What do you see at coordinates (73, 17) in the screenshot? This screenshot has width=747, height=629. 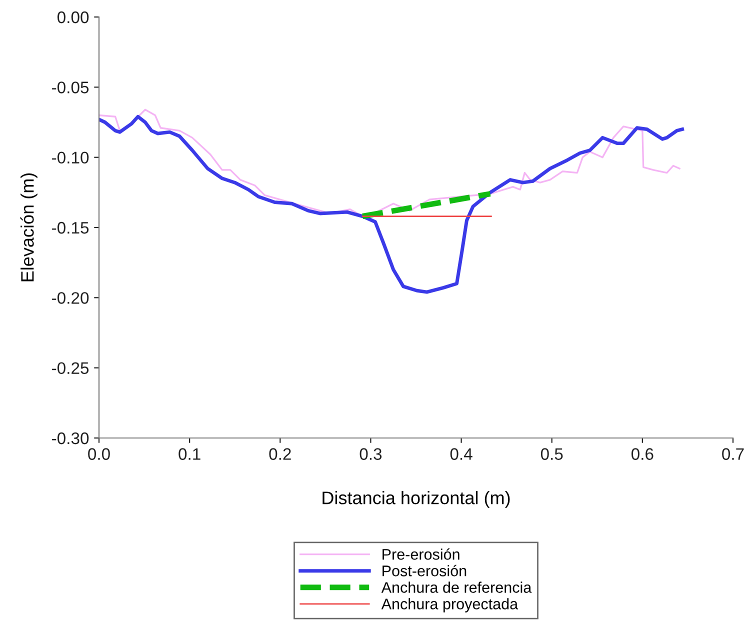 I see `y-tick-label: 0.00` at bounding box center [73, 17].